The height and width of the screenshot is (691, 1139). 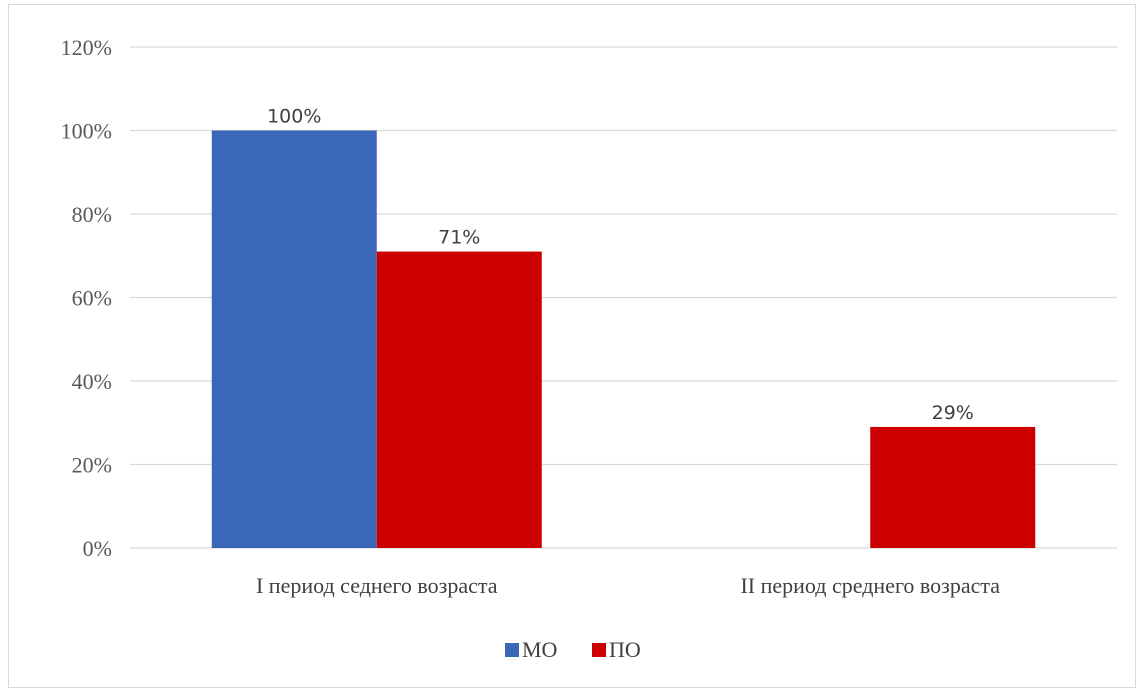 What do you see at coordinates (459, 399) in the screenshot?
I see `bar-ПО-0` at bounding box center [459, 399].